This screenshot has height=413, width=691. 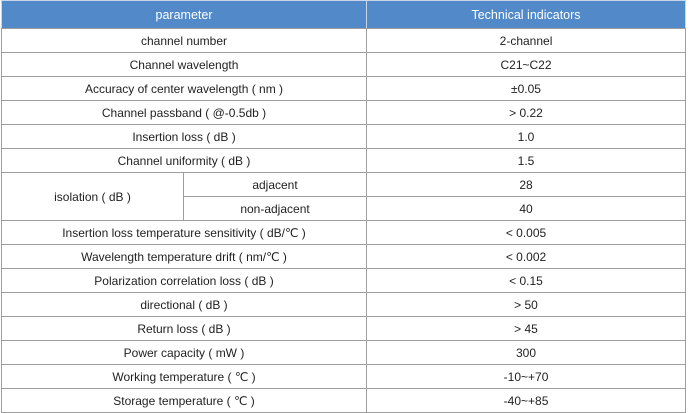 What do you see at coordinates (184, 136) in the screenshot?
I see `param-cell: Insertion loss ( dB )` at bounding box center [184, 136].